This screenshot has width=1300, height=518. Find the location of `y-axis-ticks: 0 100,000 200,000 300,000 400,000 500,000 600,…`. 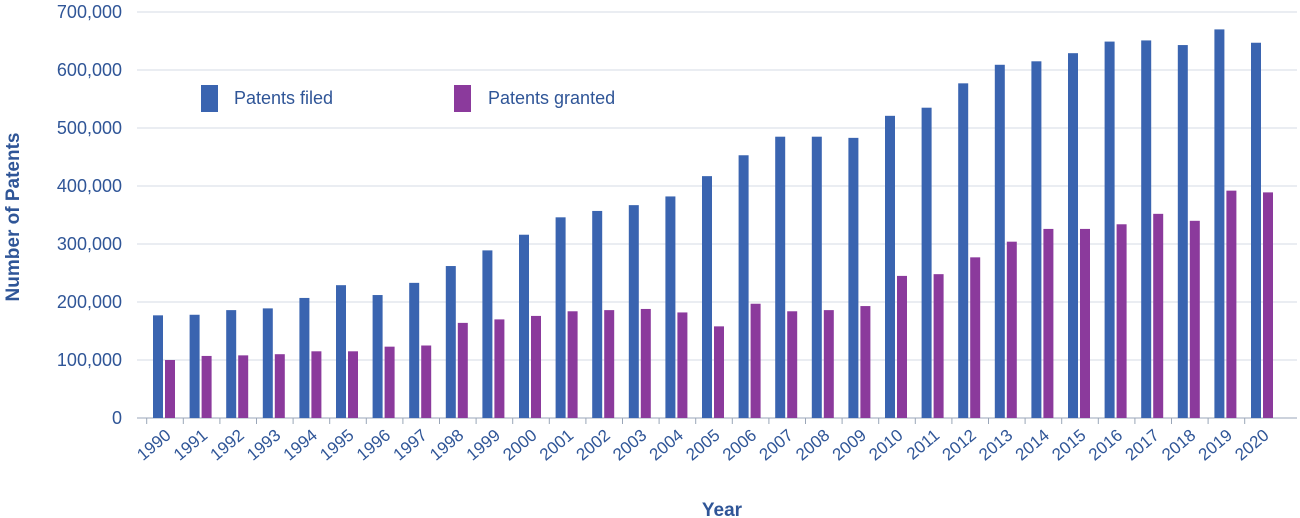

y-axis-ticks: 0 100,000 200,000 300,000 400,000 500,000 600,… is located at coordinates (89, 215).